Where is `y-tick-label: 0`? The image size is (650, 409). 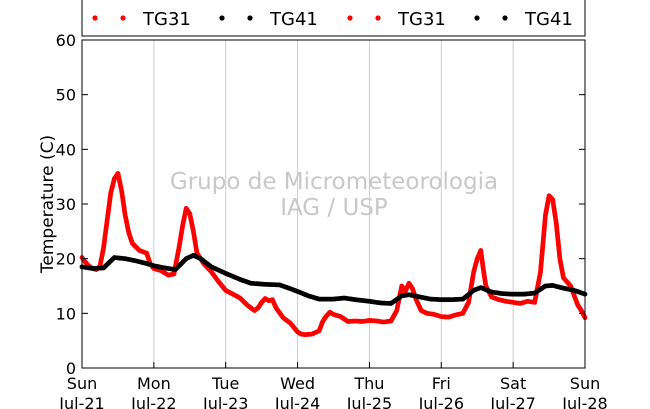 y-tick-label: 0 is located at coordinates (71, 368).